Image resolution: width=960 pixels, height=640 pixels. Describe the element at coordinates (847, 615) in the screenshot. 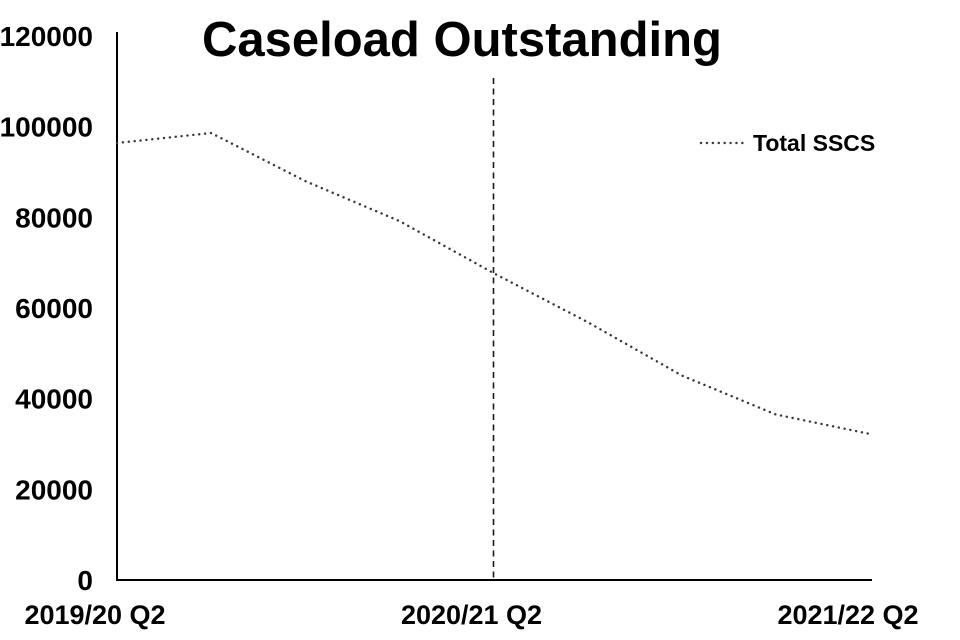

I see `x-tick-label: 2021/22 Q2` at that location.